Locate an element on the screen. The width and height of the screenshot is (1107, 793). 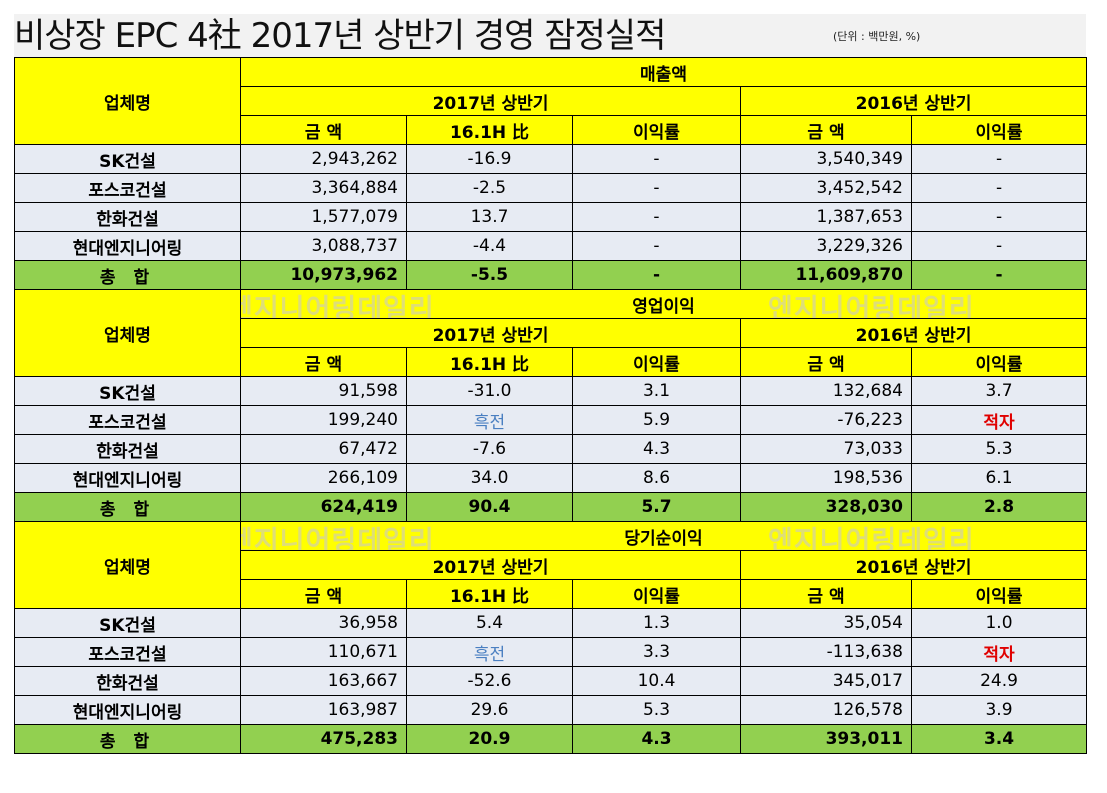
vs-prev-value: 5.4 is located at coordinates (489, 623).